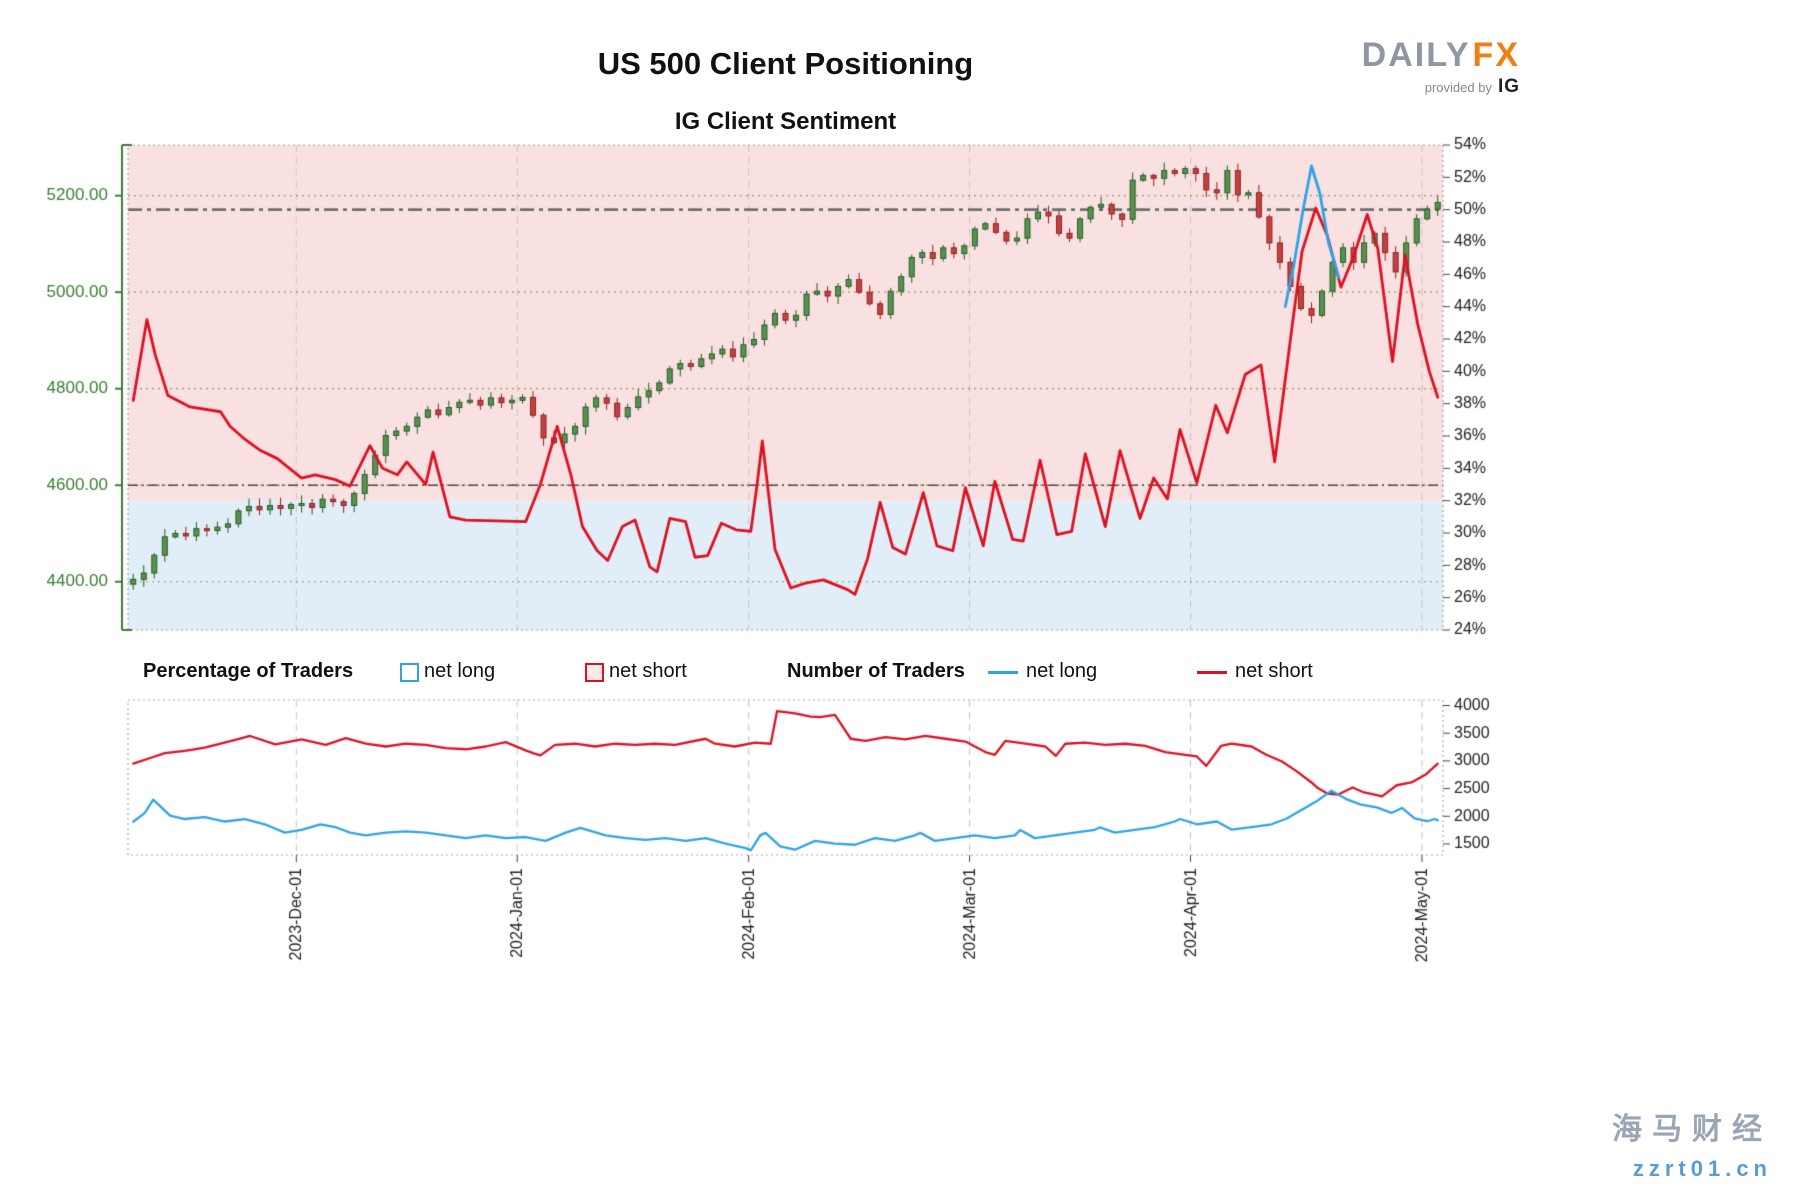 The image size is (1800, 1200). I want to click on dailyfx-wordmark: DAILYFX, so click(1440, 55).